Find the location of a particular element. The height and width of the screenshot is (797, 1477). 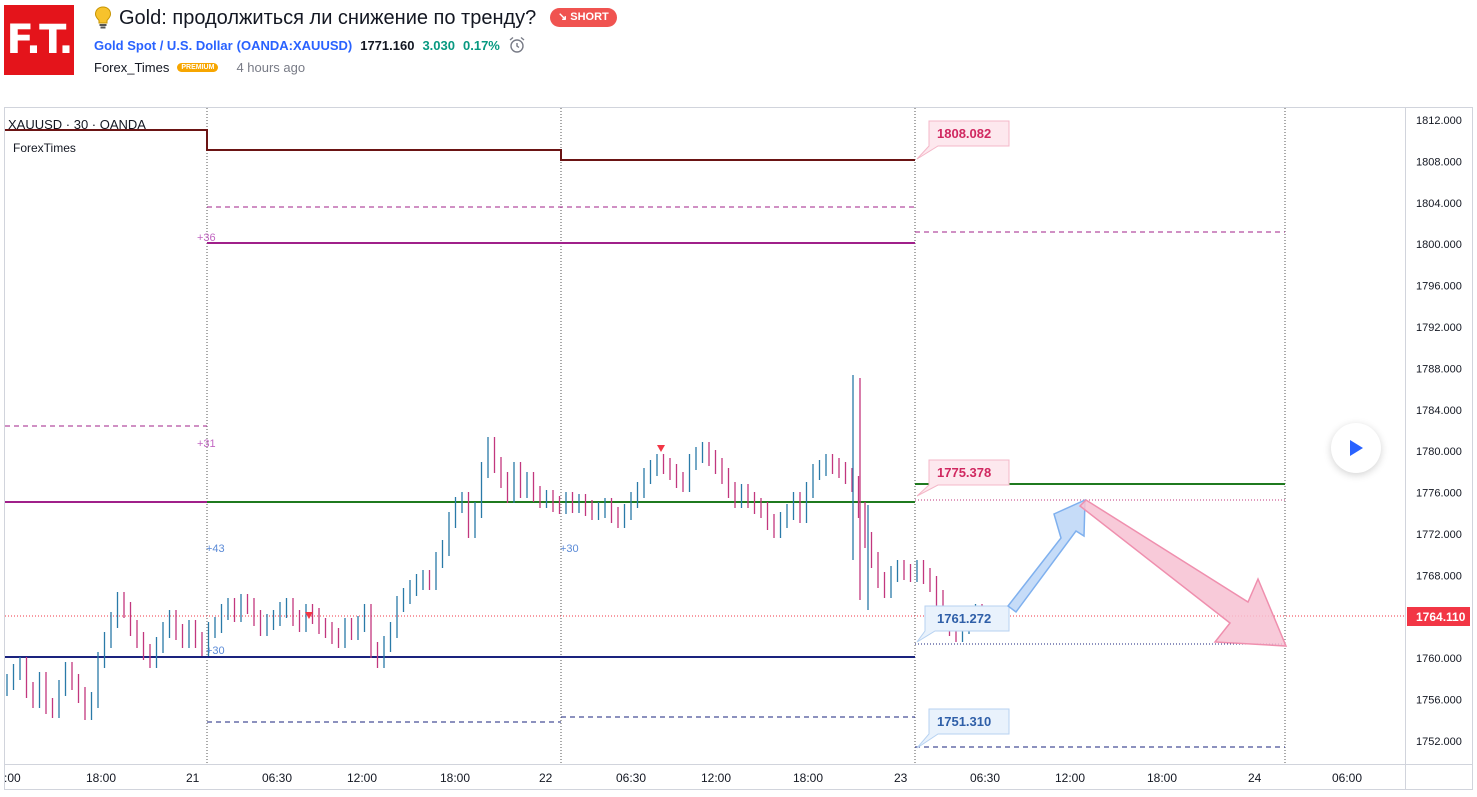

last-price: 1771.160 is located at coordinates (387, 45).